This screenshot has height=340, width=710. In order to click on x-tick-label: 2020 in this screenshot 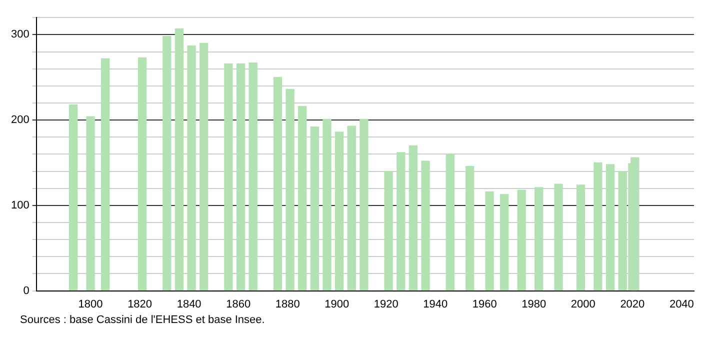, I will do `click(632, 304)`.